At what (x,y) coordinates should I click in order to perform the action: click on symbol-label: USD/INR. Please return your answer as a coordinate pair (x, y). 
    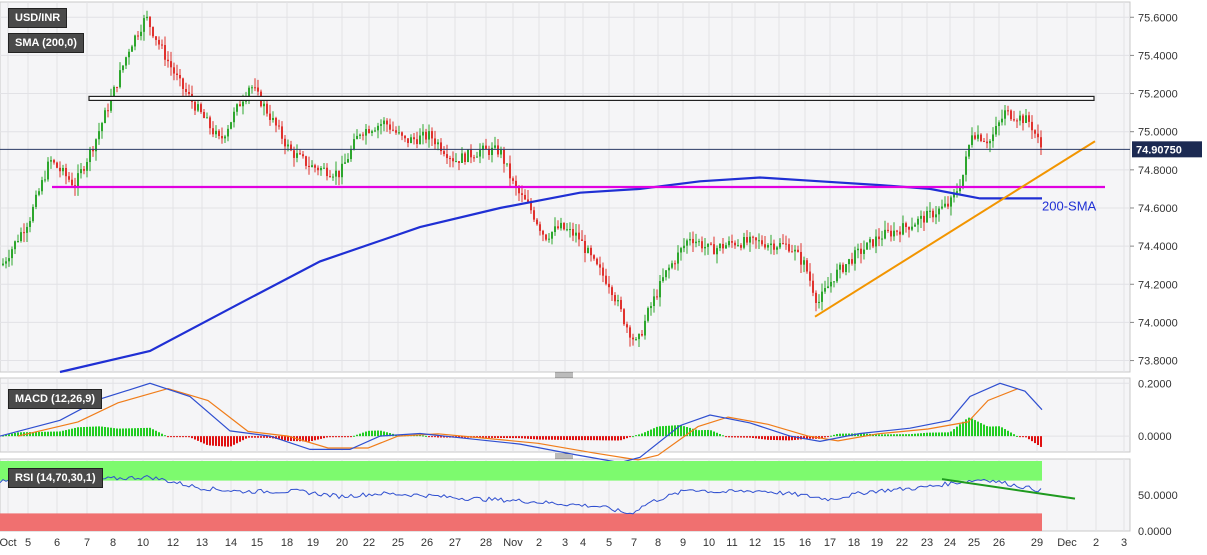
    Looking at the image, I should click on (38, 18).